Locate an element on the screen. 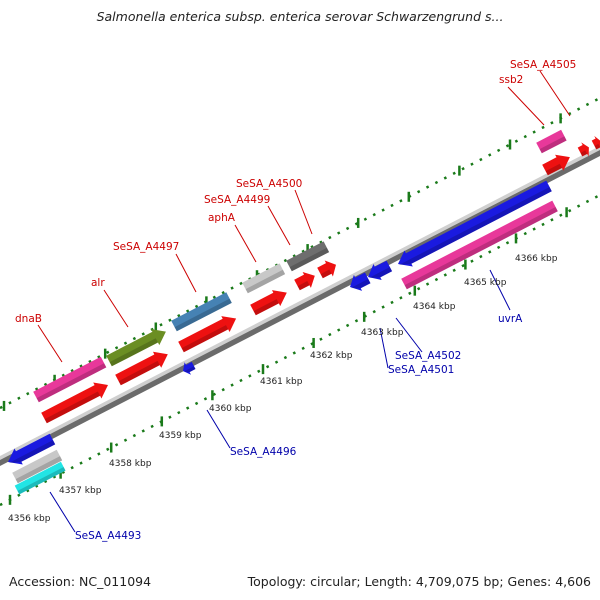  kbp-label: 4361 kbp is located at coordinates (281, 382).